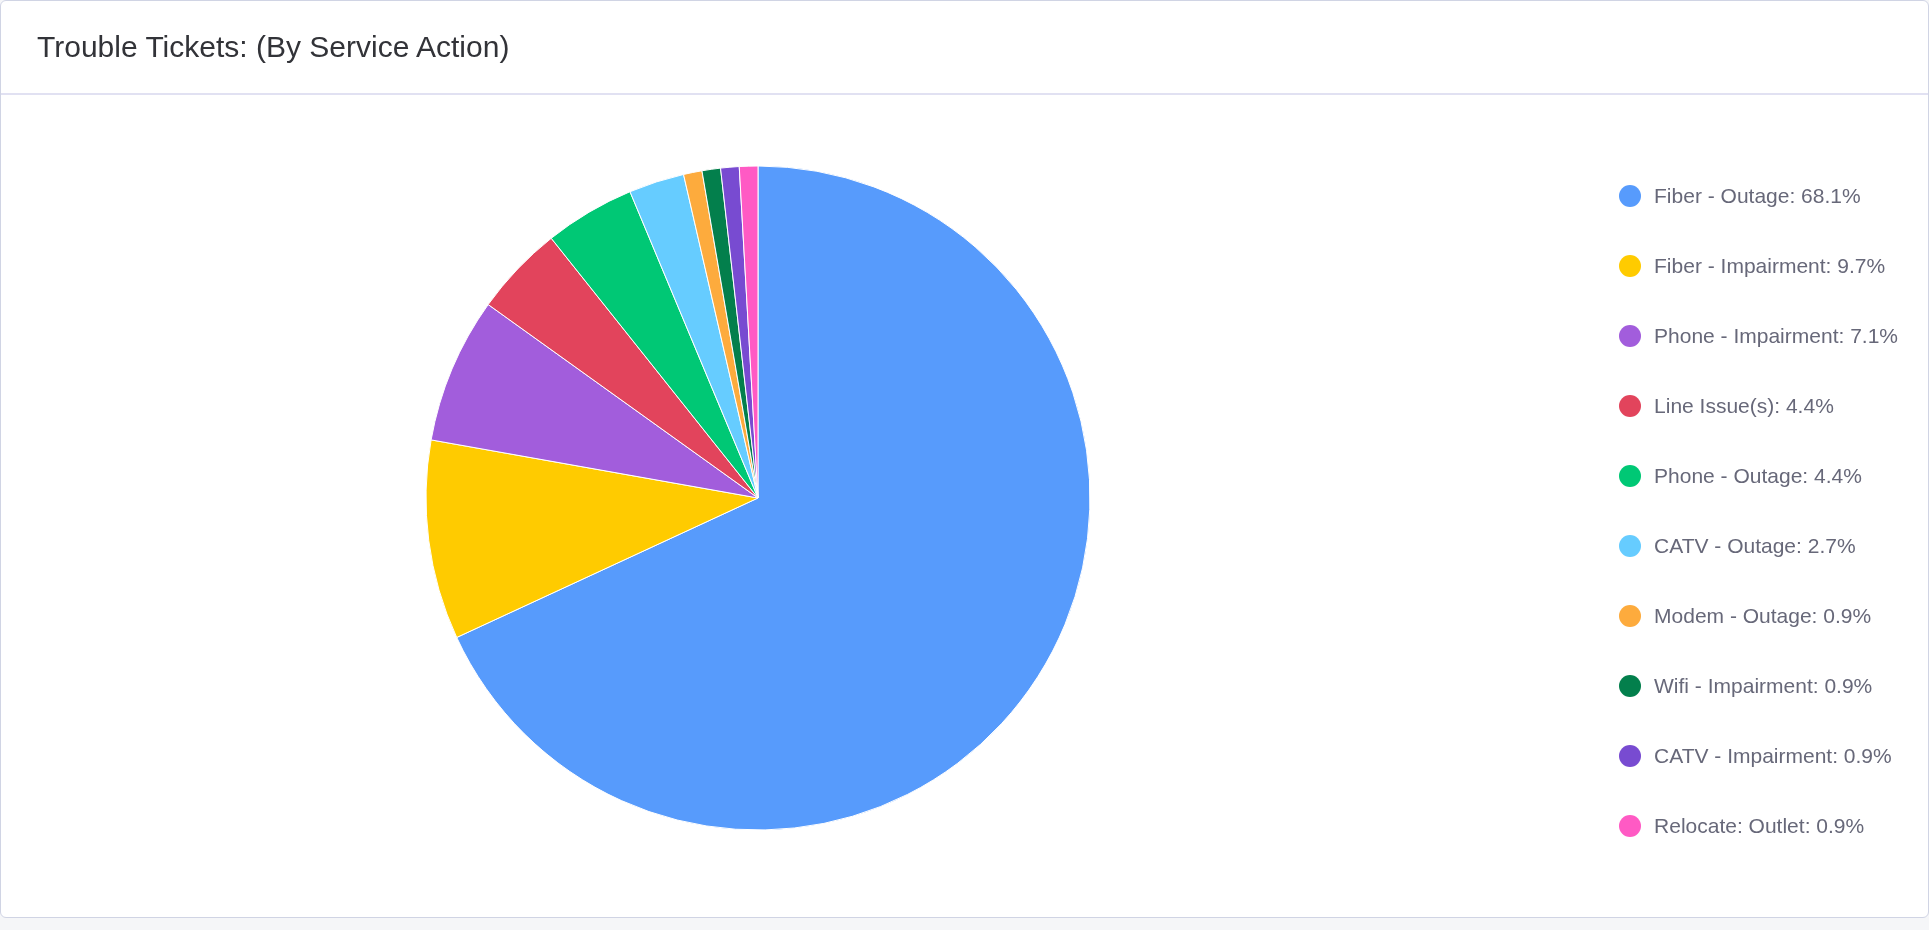 This screenshot has width=1929, height=930. What do you see at coordinates (1757, 196) in the screenshot?
I see `legend-label: Fiber - Outage: 68.1%` at bounding box center [1757, 196].